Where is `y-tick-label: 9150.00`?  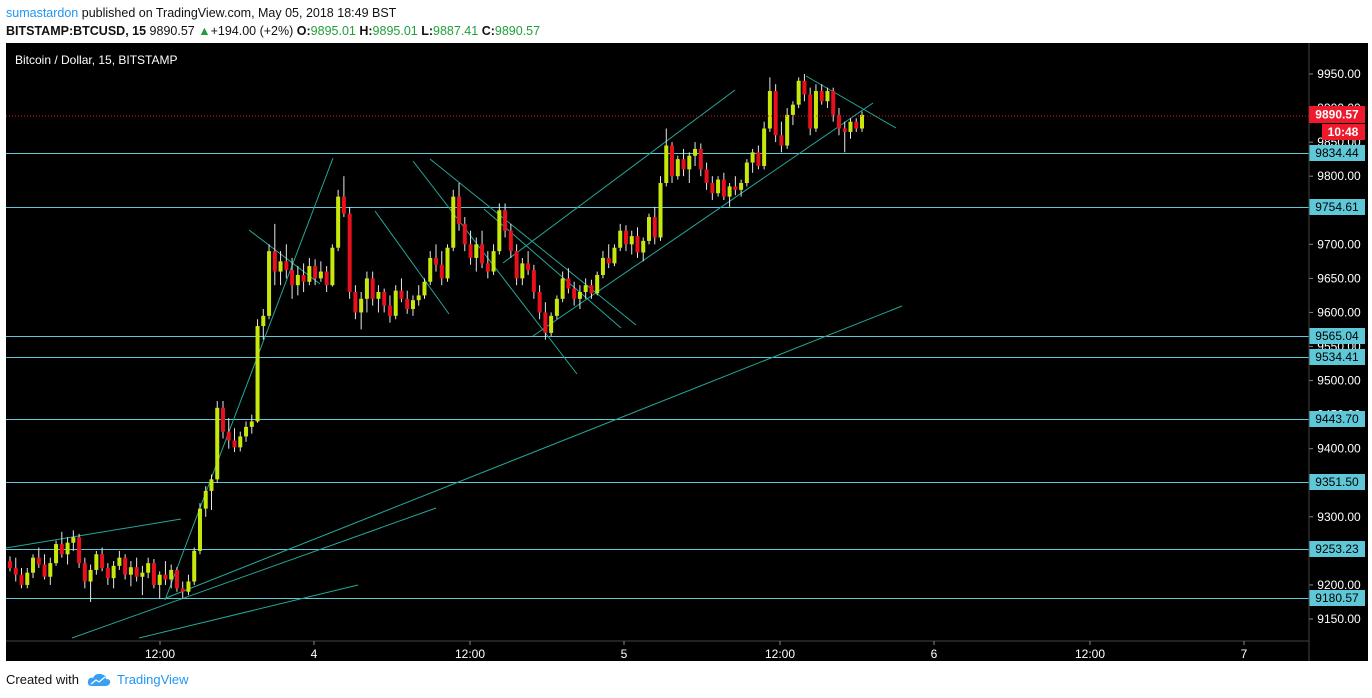 y-tick-label: 9150.00 is located at coordinates (1339, 619).